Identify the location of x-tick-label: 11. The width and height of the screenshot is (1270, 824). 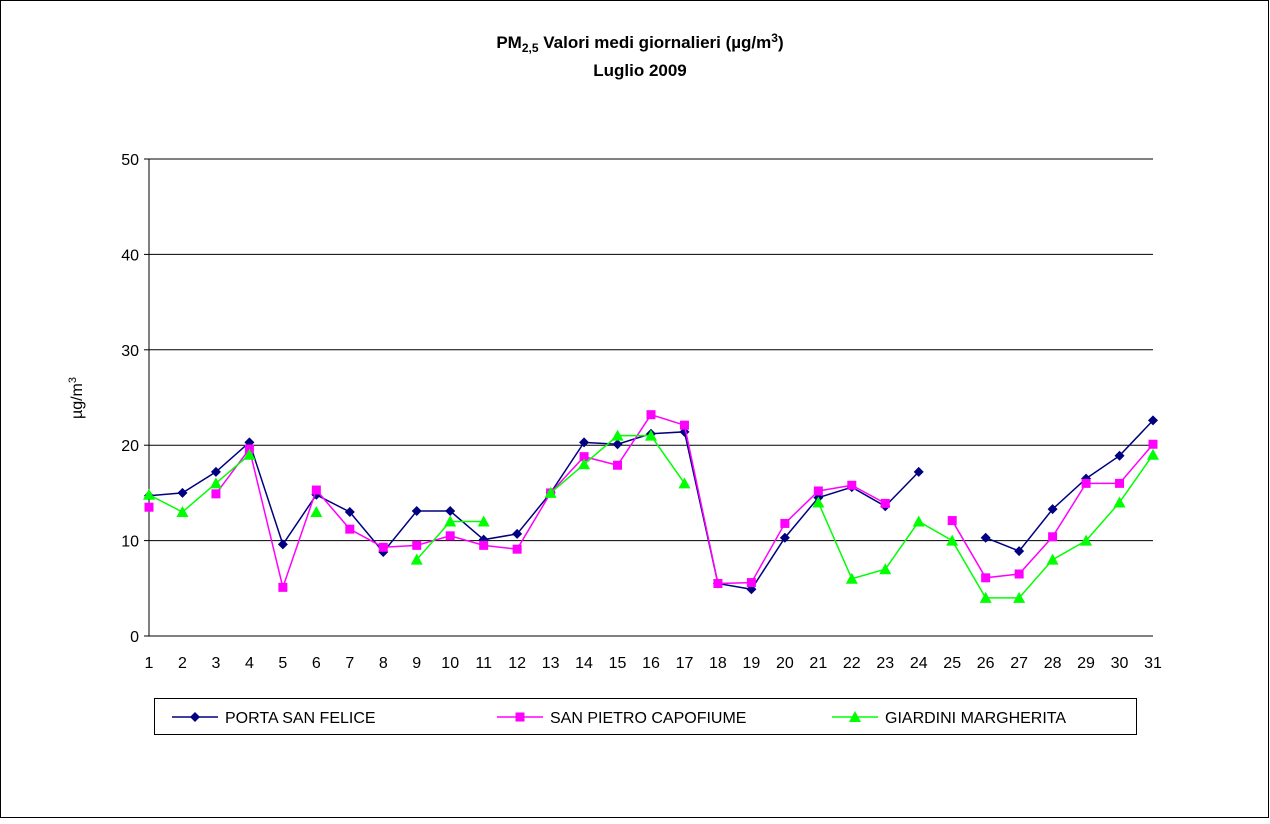
(483, 663).